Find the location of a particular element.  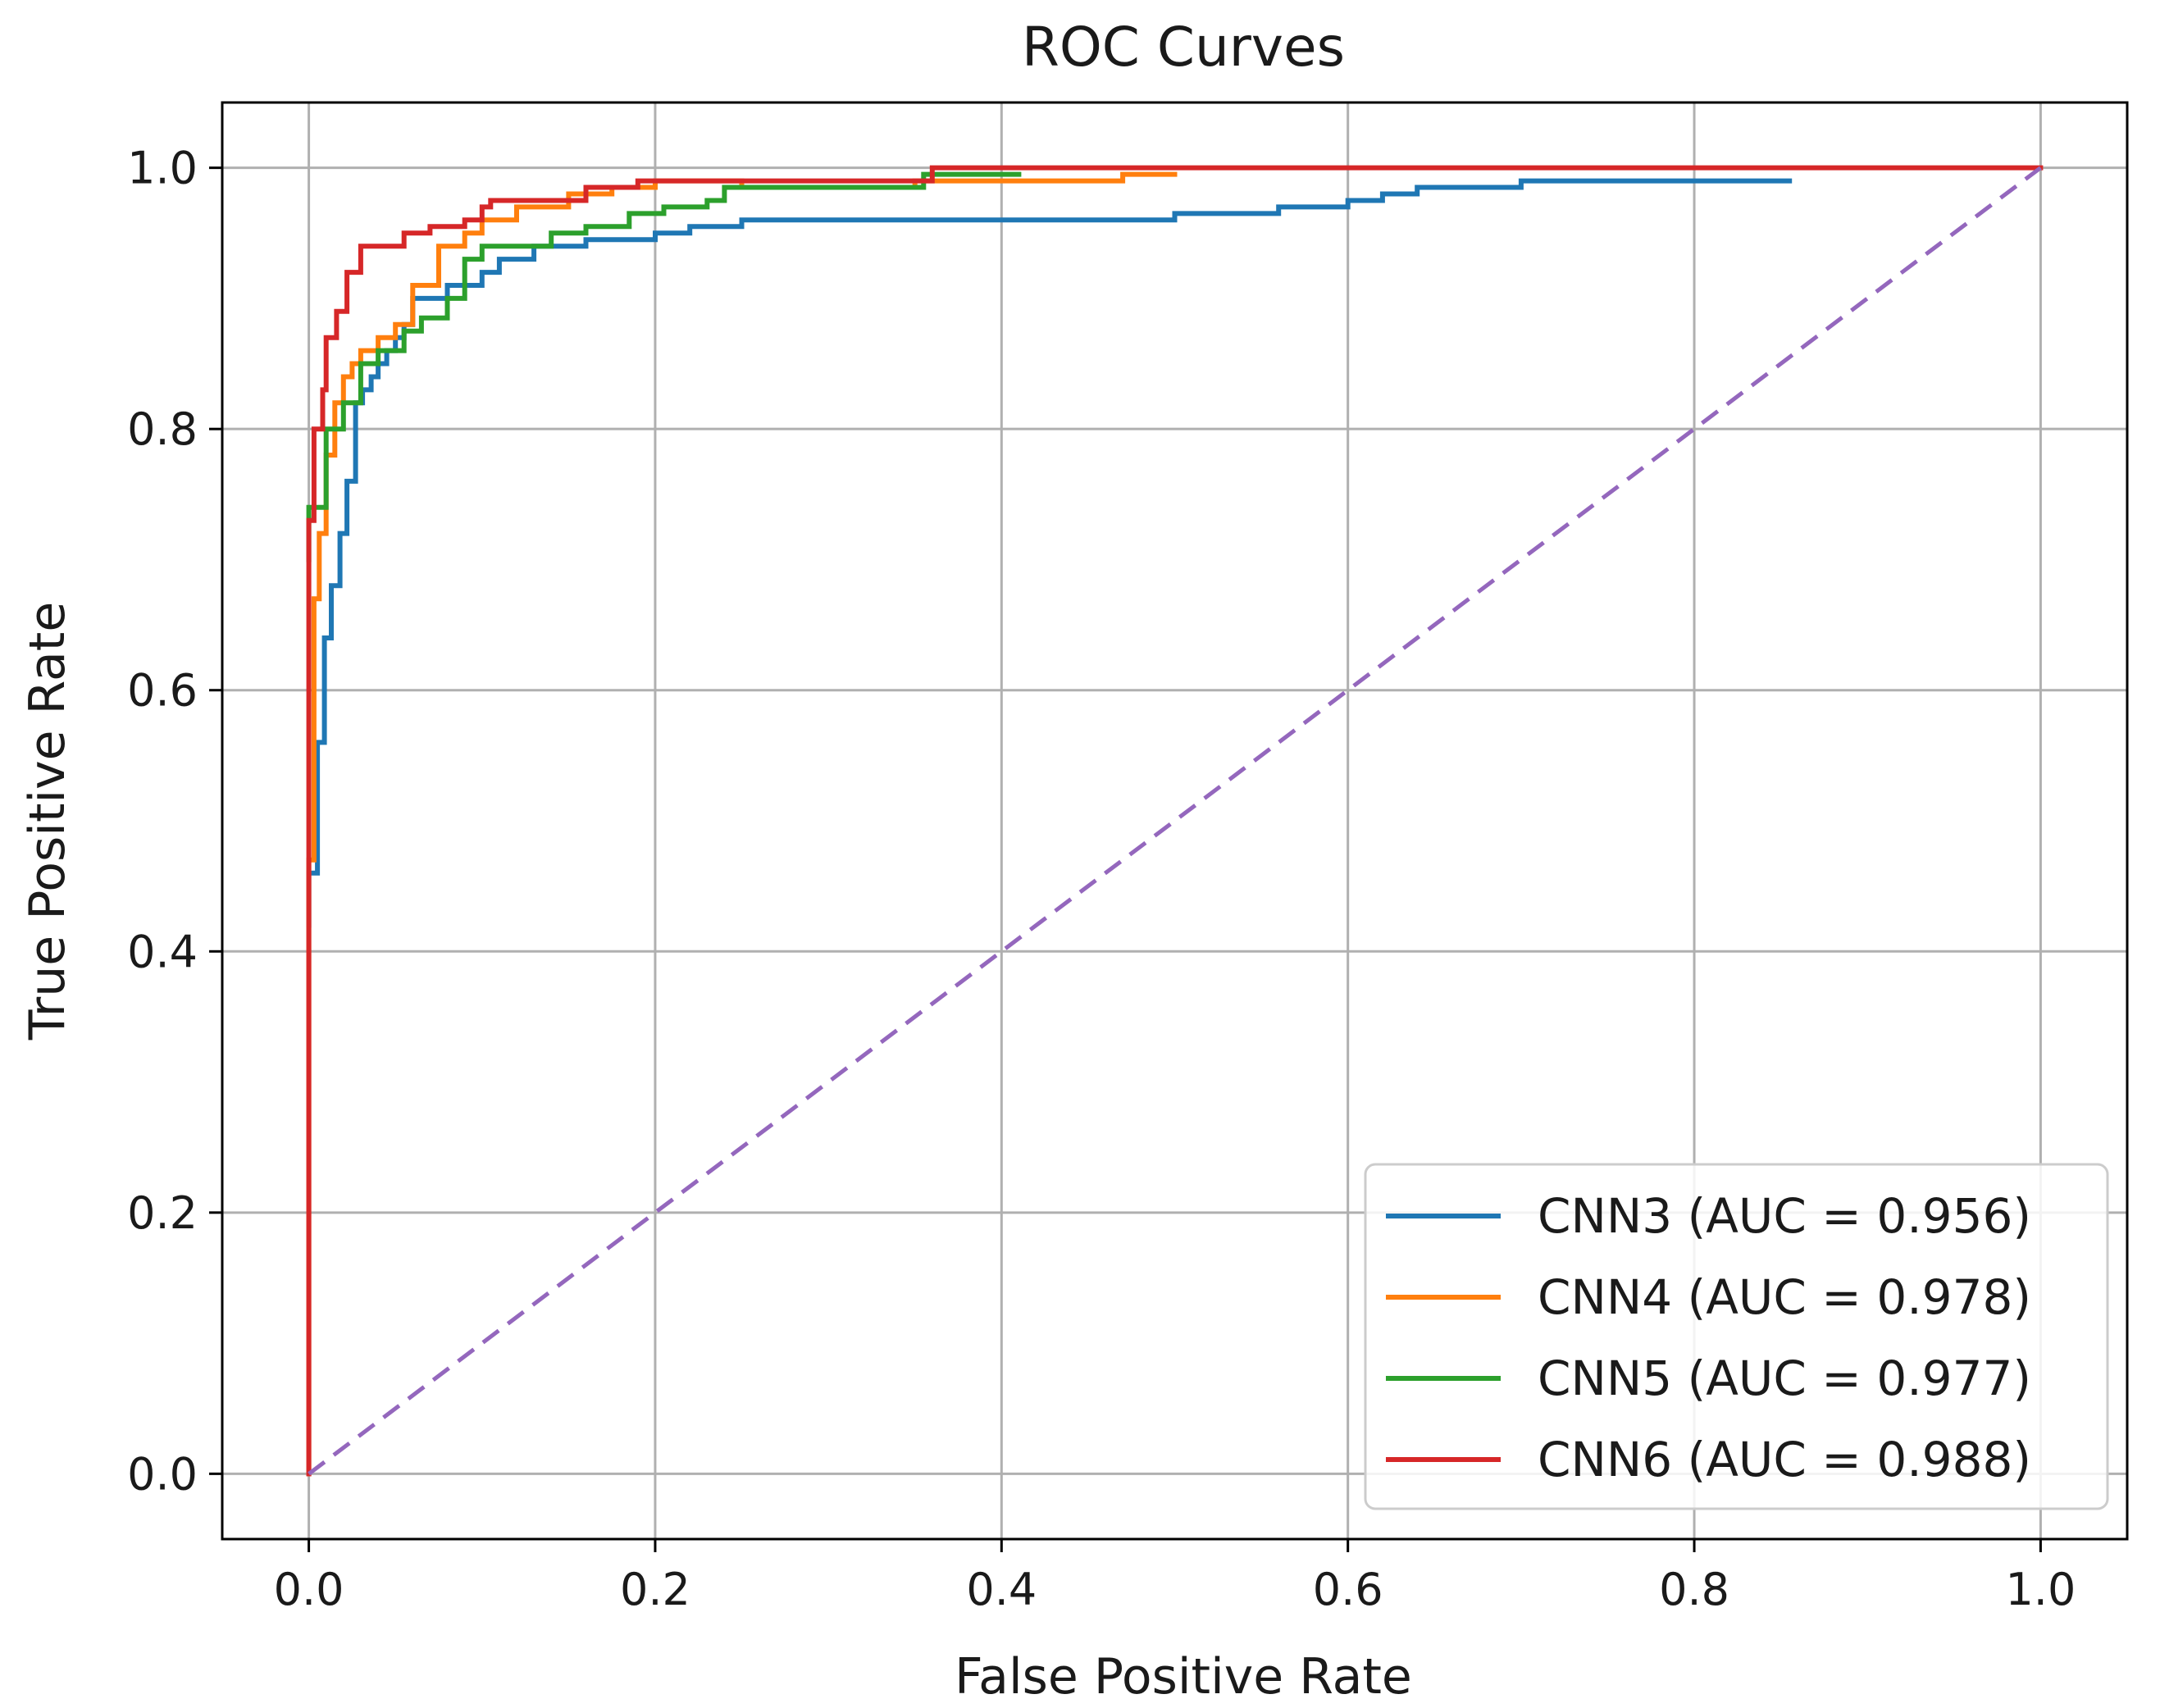

x-tick-label: 0.8 is located at coordinates (1694, 1589).